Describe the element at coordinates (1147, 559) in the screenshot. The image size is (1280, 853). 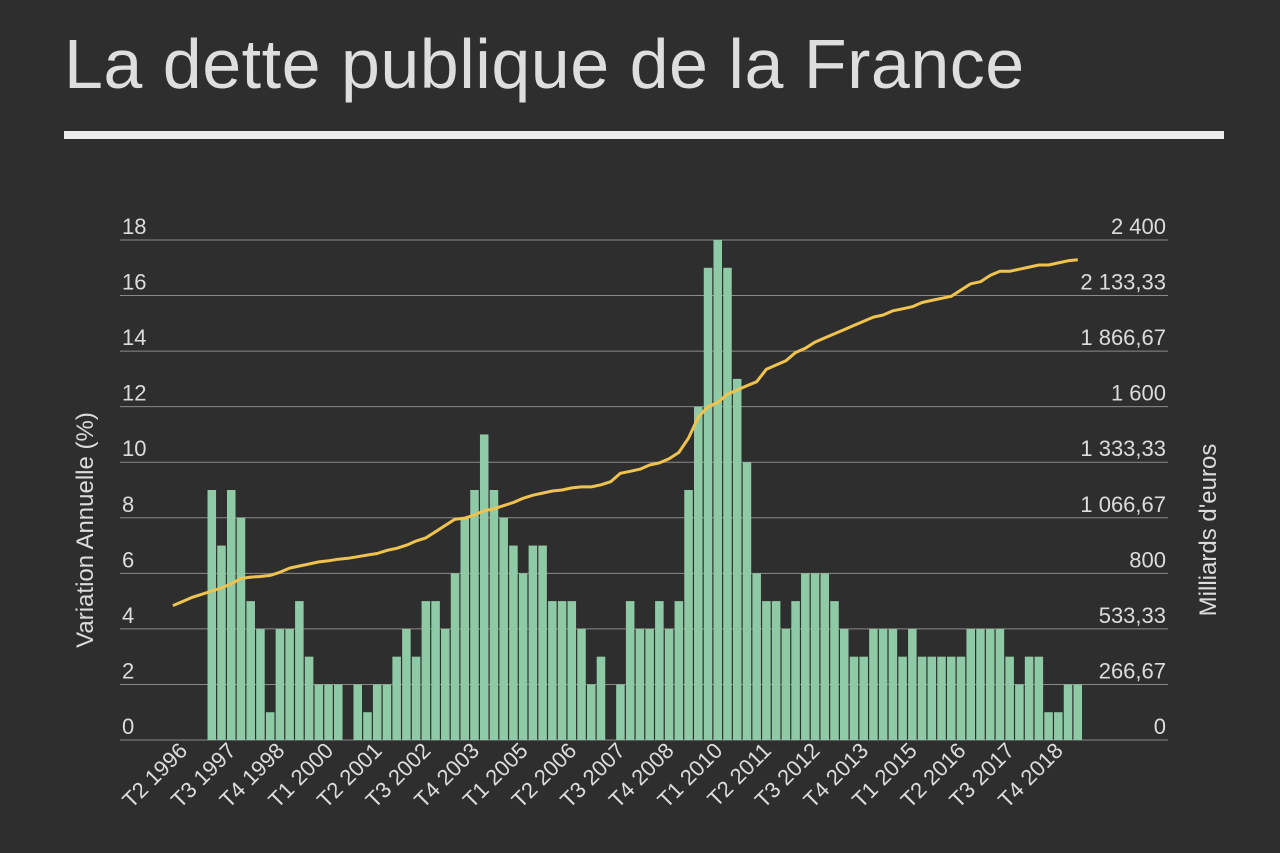
I see `y2-tick-label: 800` at that location.